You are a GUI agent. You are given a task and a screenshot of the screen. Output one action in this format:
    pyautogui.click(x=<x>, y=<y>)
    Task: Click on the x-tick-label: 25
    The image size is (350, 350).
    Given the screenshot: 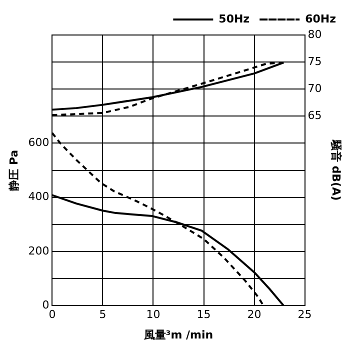 What is the action you would take?
    pyautogui.click(x=305, y=315)
    